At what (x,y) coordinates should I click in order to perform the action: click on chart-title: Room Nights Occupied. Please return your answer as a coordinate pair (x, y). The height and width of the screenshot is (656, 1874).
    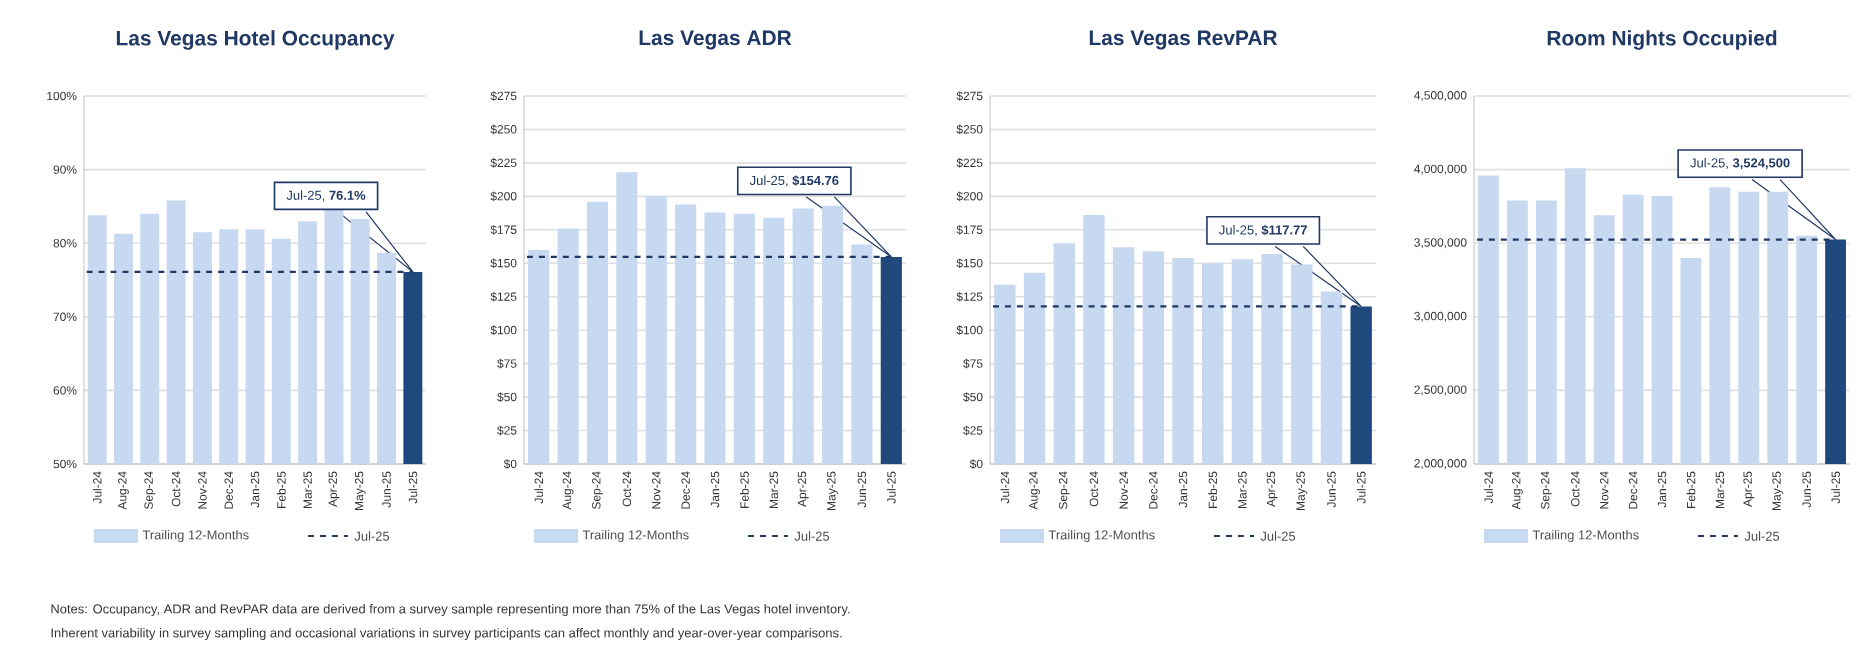
    Looking at the image, I should click on (1662, 40).